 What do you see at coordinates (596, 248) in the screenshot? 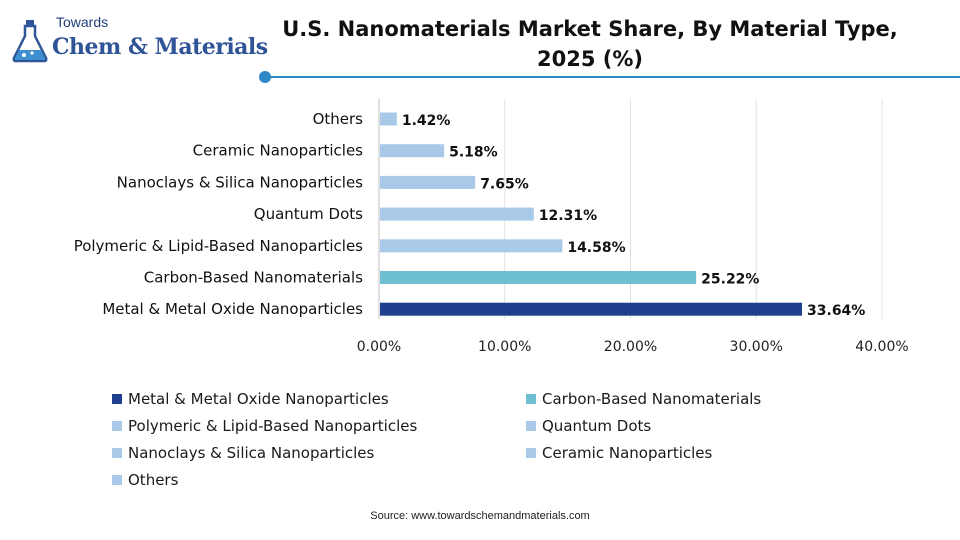
I see `data-label: 14.58%` at bounding box center [596, 248].